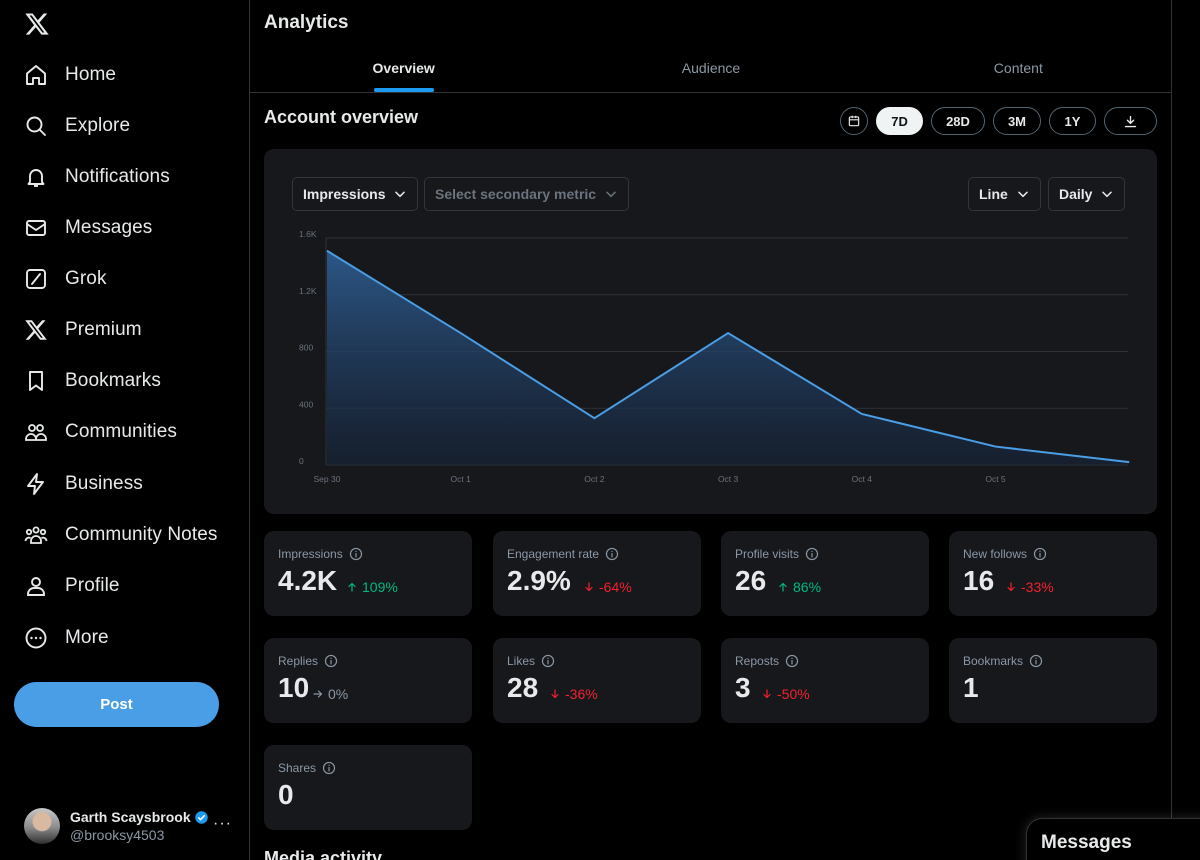 This screenshot has height=860, width=1200. I want to click on sidebar-item-grok: Grok, so click(64, 279).